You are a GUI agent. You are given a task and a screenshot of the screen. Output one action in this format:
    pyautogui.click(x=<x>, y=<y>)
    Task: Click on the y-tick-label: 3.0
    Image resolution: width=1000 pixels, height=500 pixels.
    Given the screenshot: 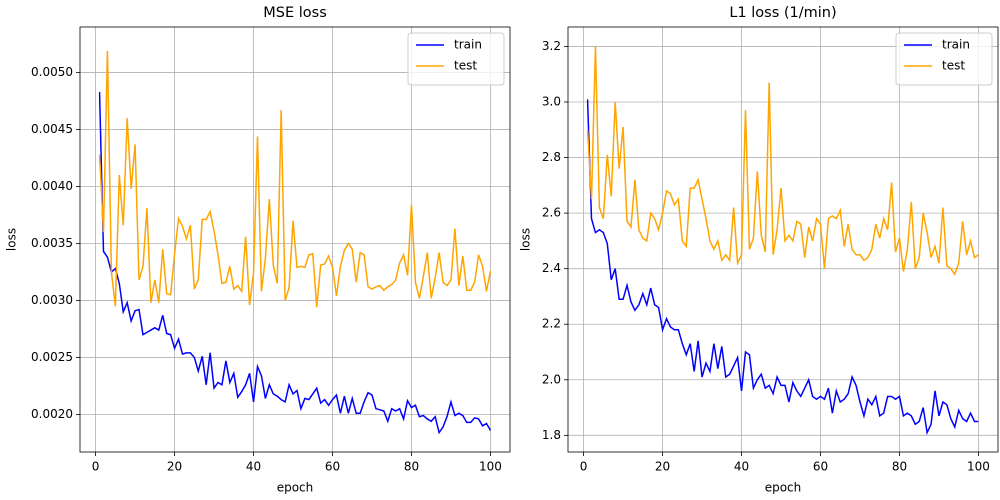 What is the action you would take?
    pyautogui.click(x=551, y=102)
    